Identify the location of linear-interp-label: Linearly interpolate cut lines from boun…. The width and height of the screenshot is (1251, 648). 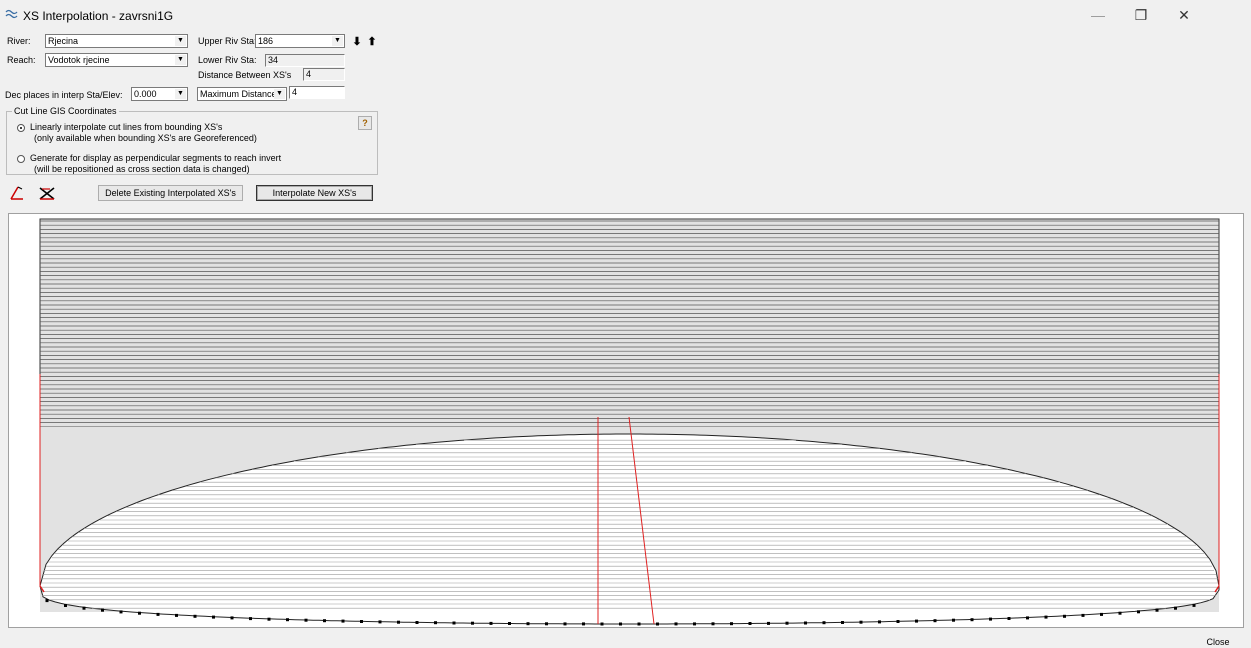
(126, 127).